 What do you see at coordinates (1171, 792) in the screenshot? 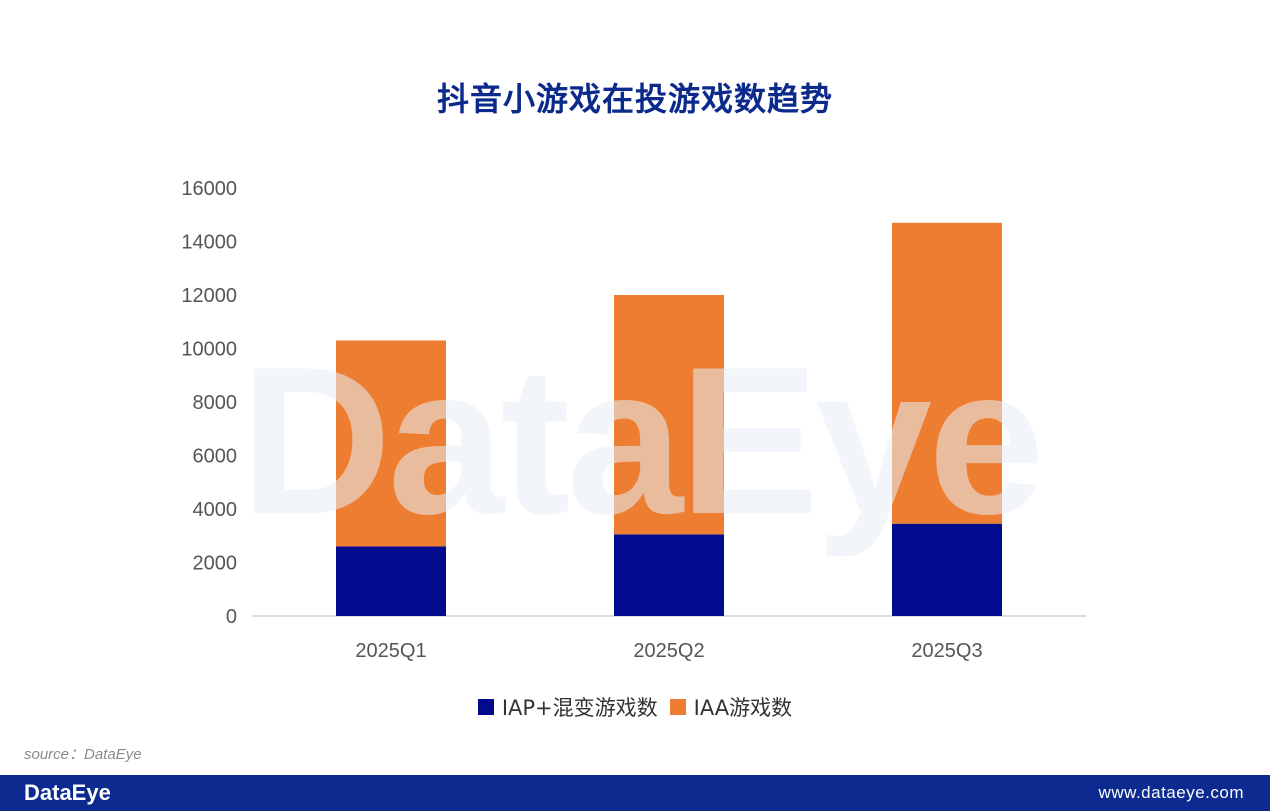
I see `footer-url: www.dataeye.com` at bounding box center [1171, 792].